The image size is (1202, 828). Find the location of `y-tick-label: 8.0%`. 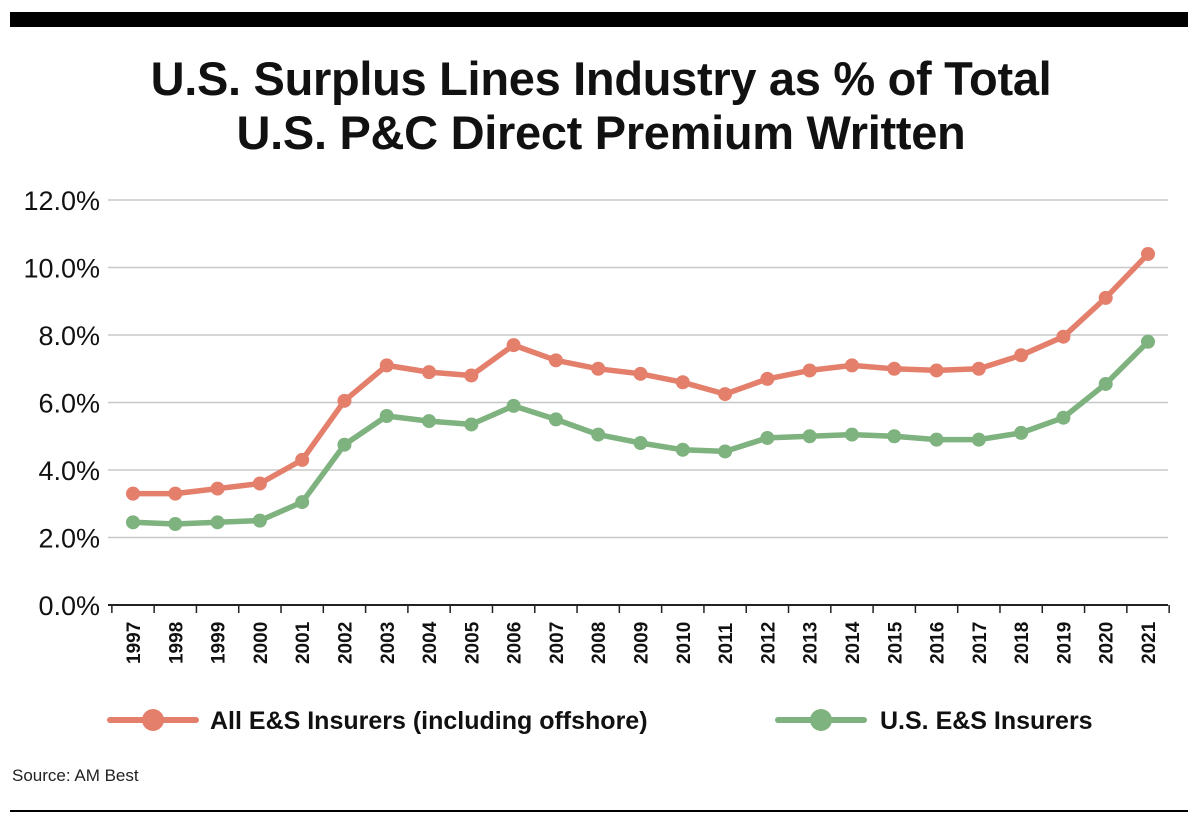

y-tick-label: 8.0% is located at coordinates (69, 336).